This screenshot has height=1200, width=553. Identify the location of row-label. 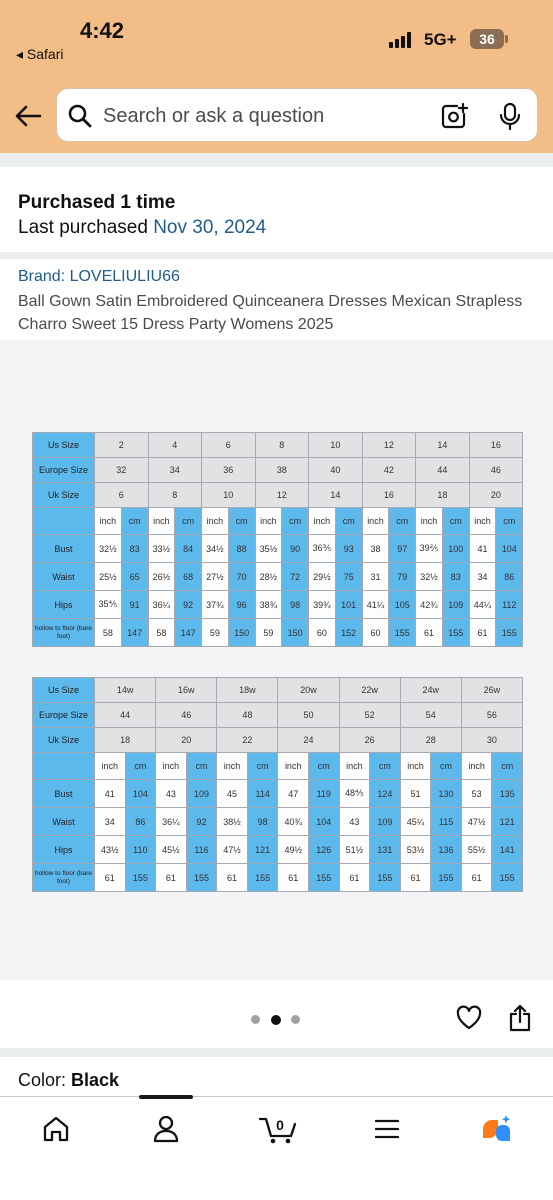
(63, 766).